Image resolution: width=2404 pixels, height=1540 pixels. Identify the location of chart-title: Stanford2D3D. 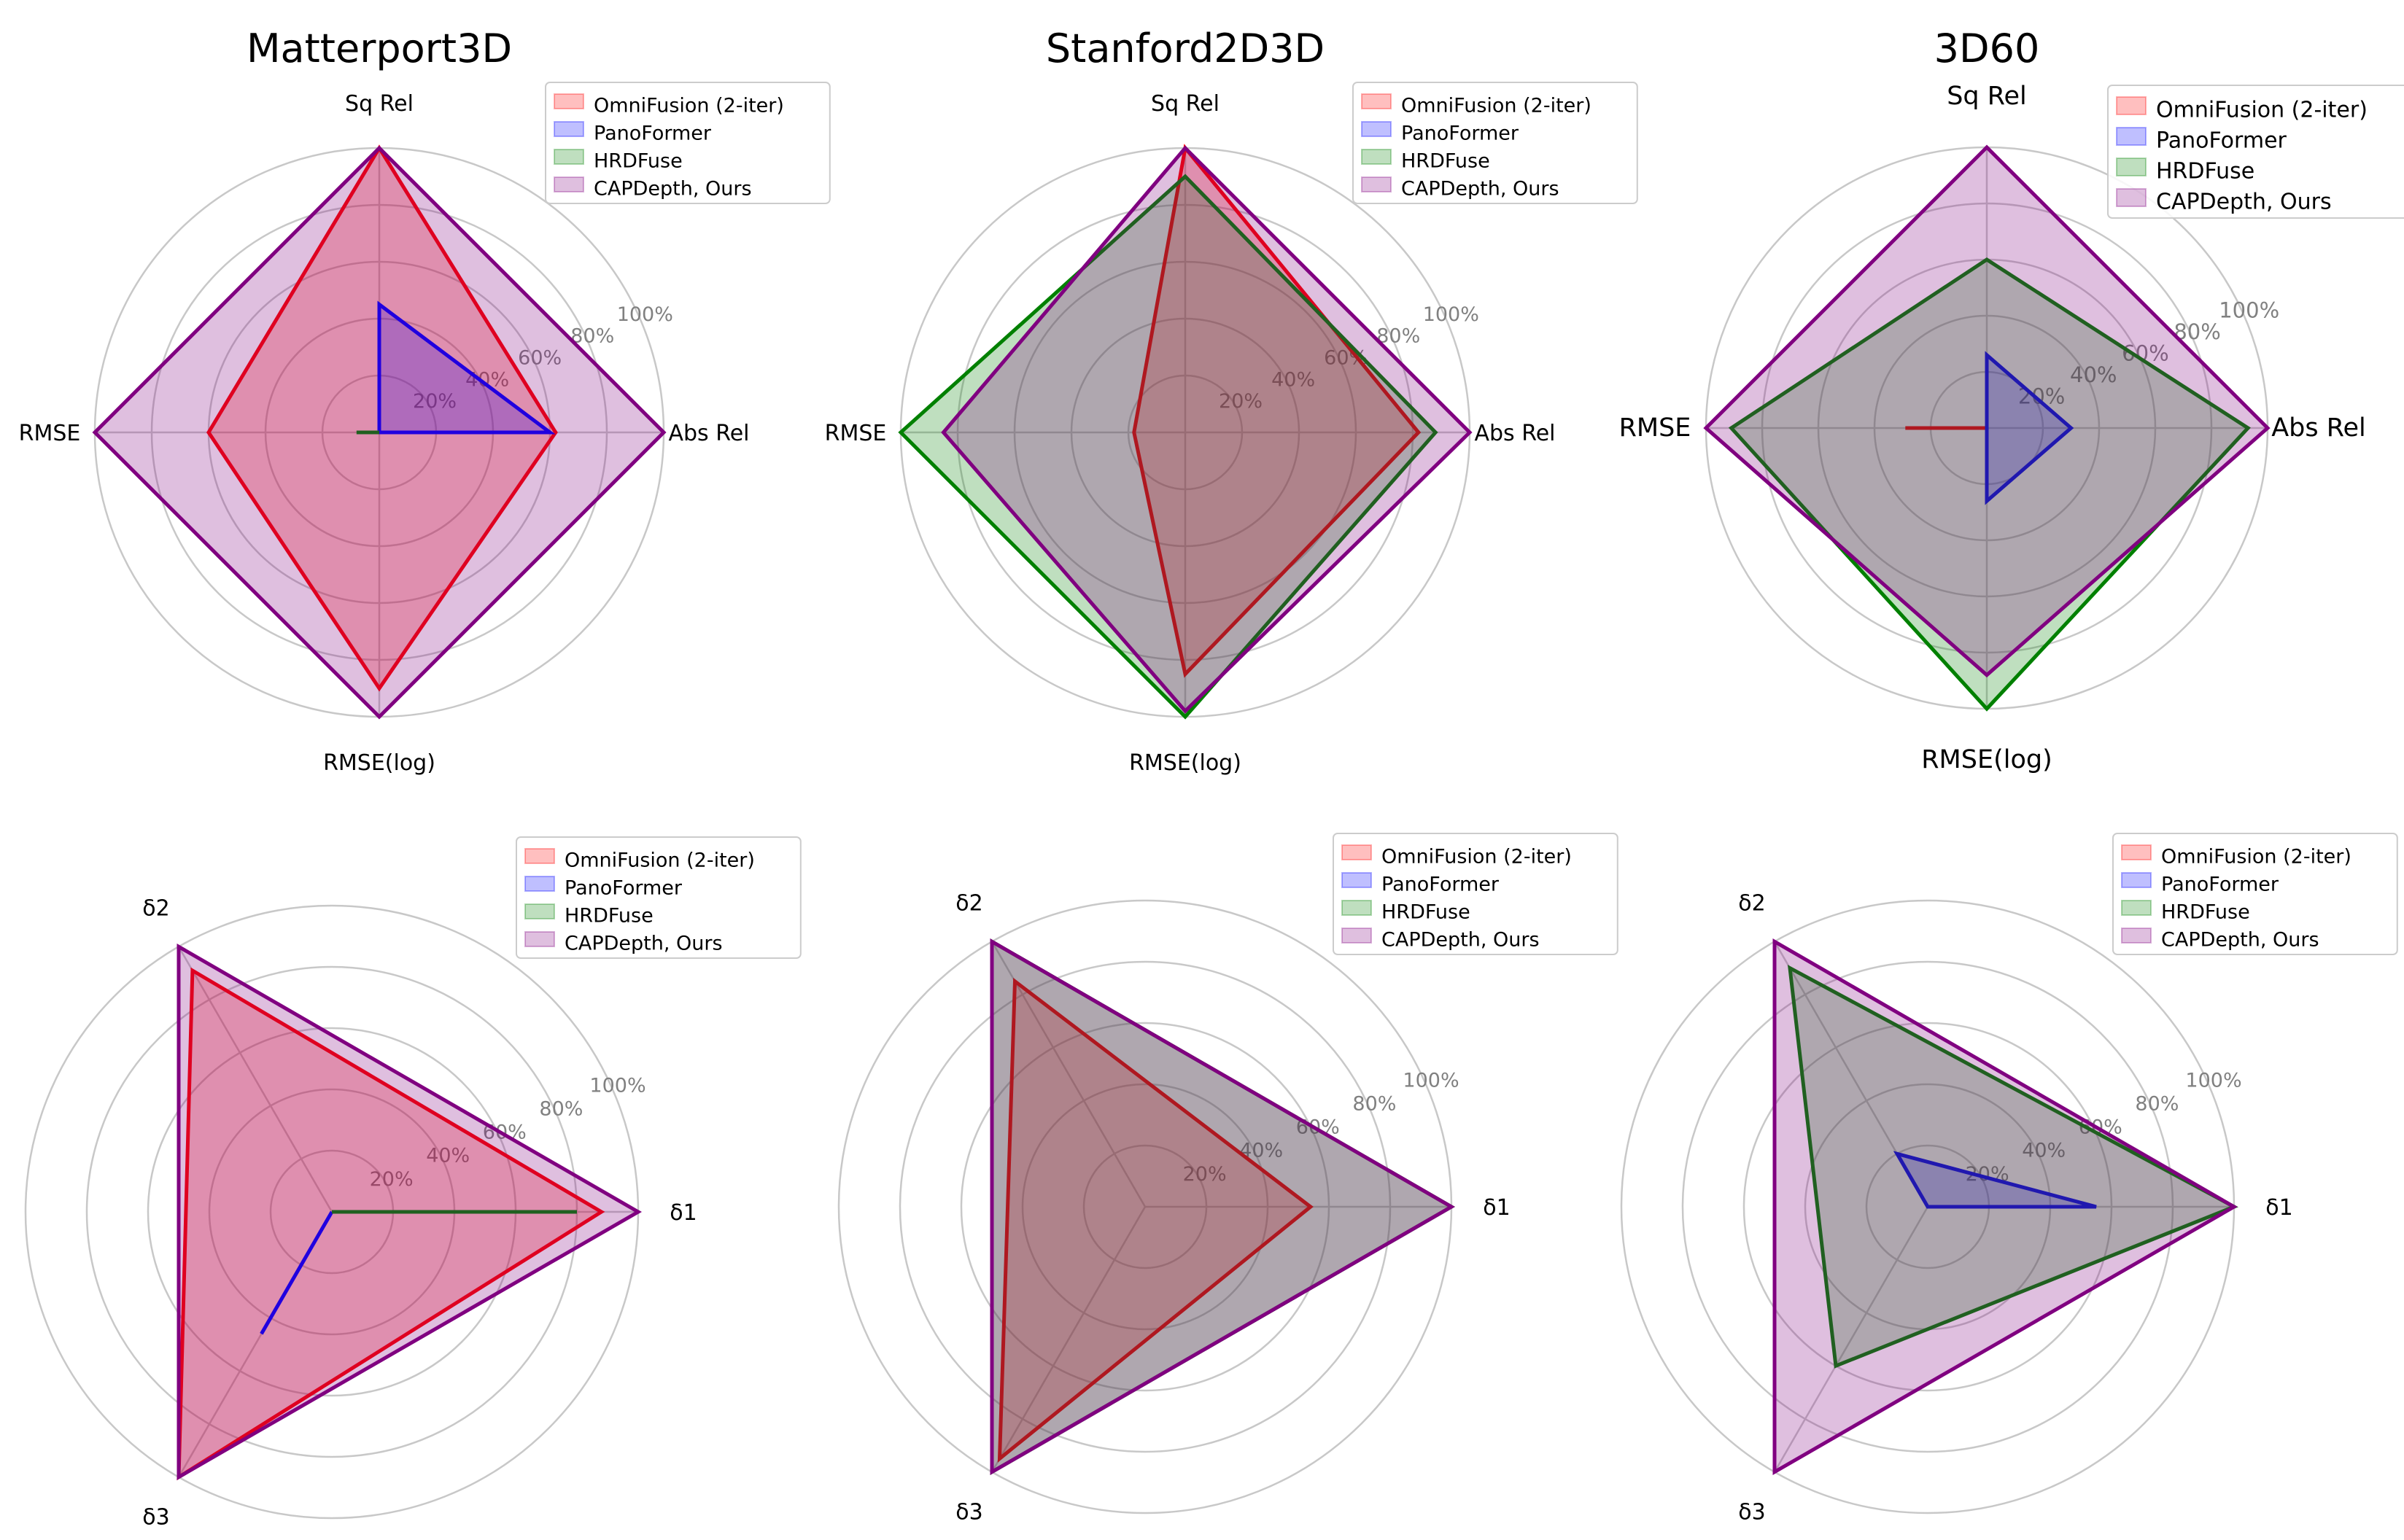
(1185, 48).